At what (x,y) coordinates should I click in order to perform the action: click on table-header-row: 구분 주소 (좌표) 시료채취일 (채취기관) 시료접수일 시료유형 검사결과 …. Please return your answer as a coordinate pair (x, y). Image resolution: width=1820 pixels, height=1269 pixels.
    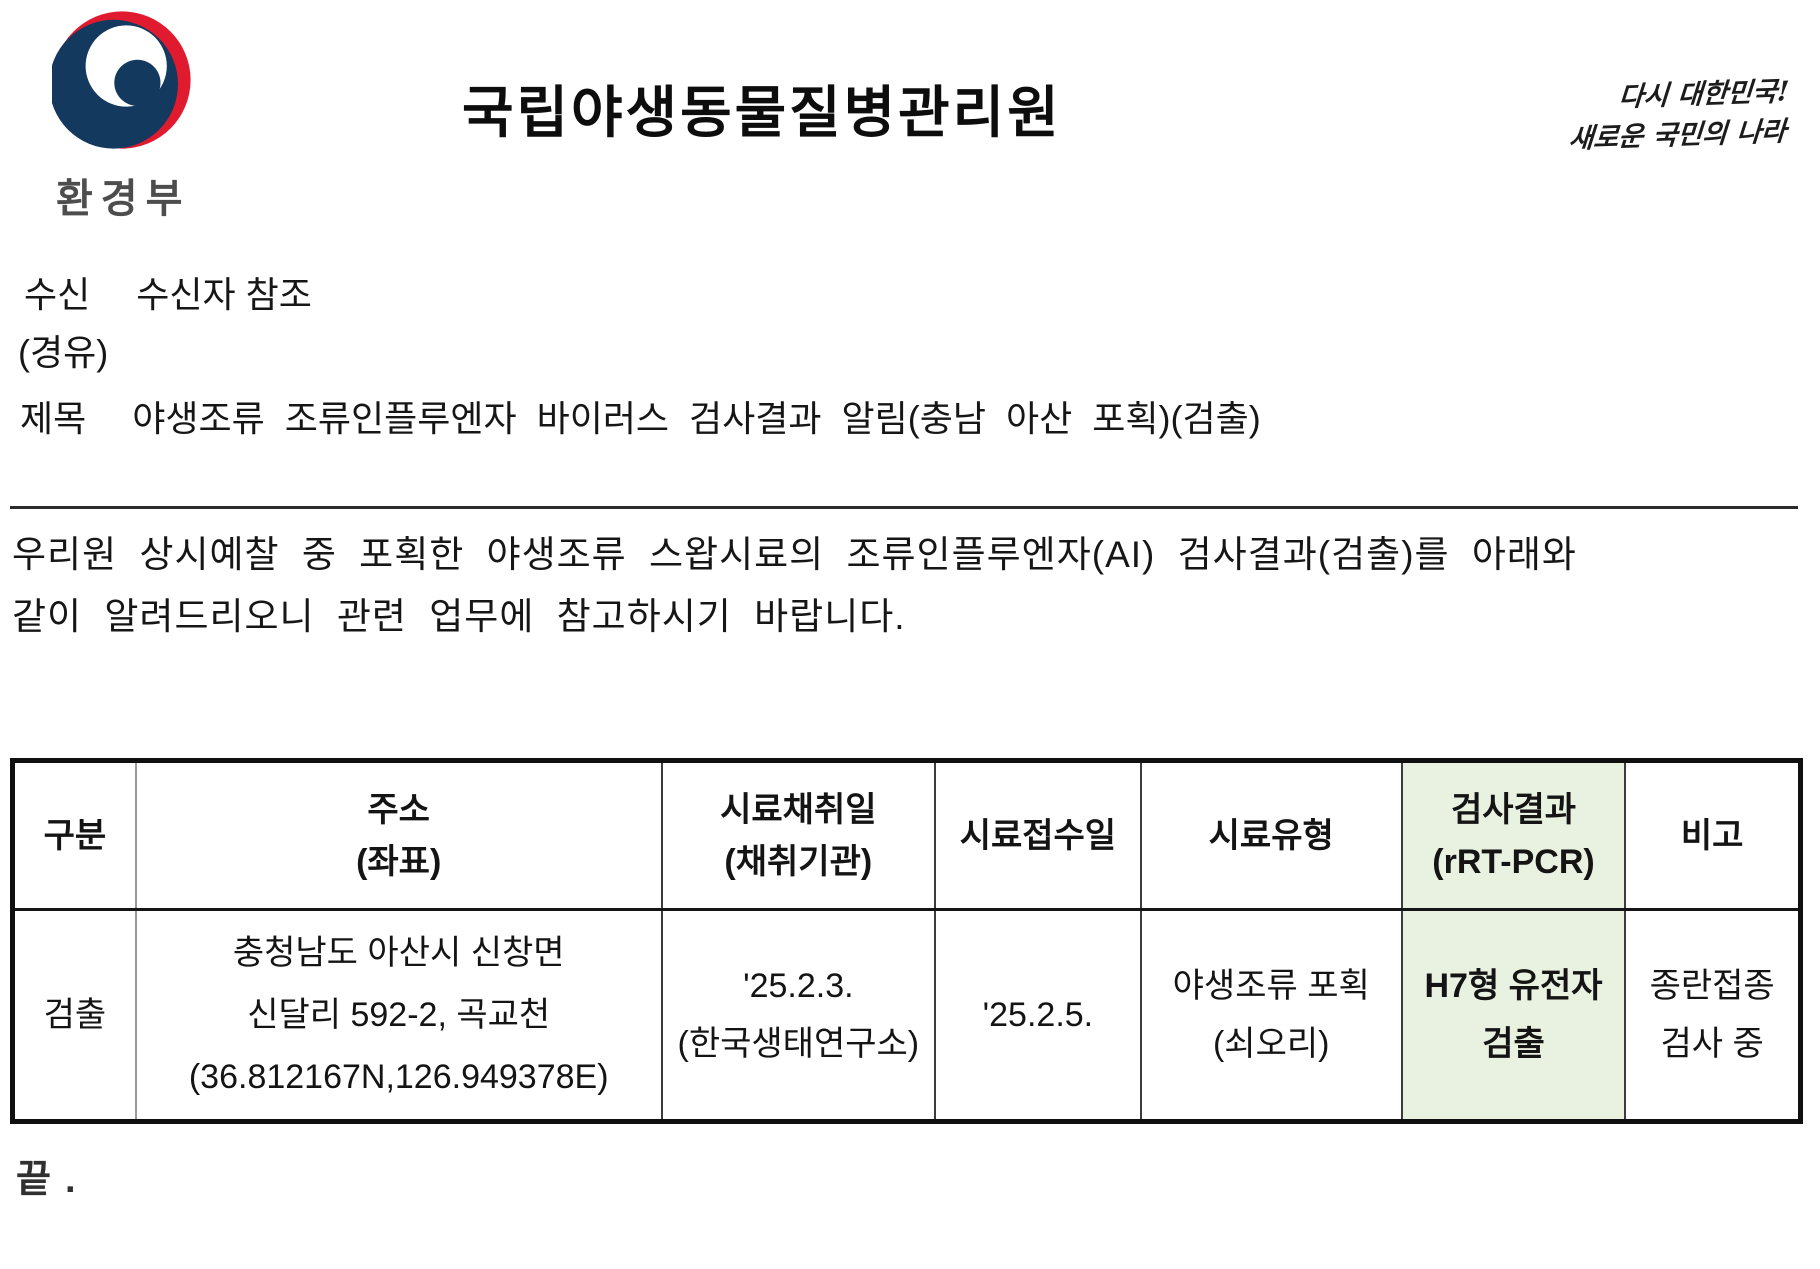
    Looking at the image, I should click on (906, 835).